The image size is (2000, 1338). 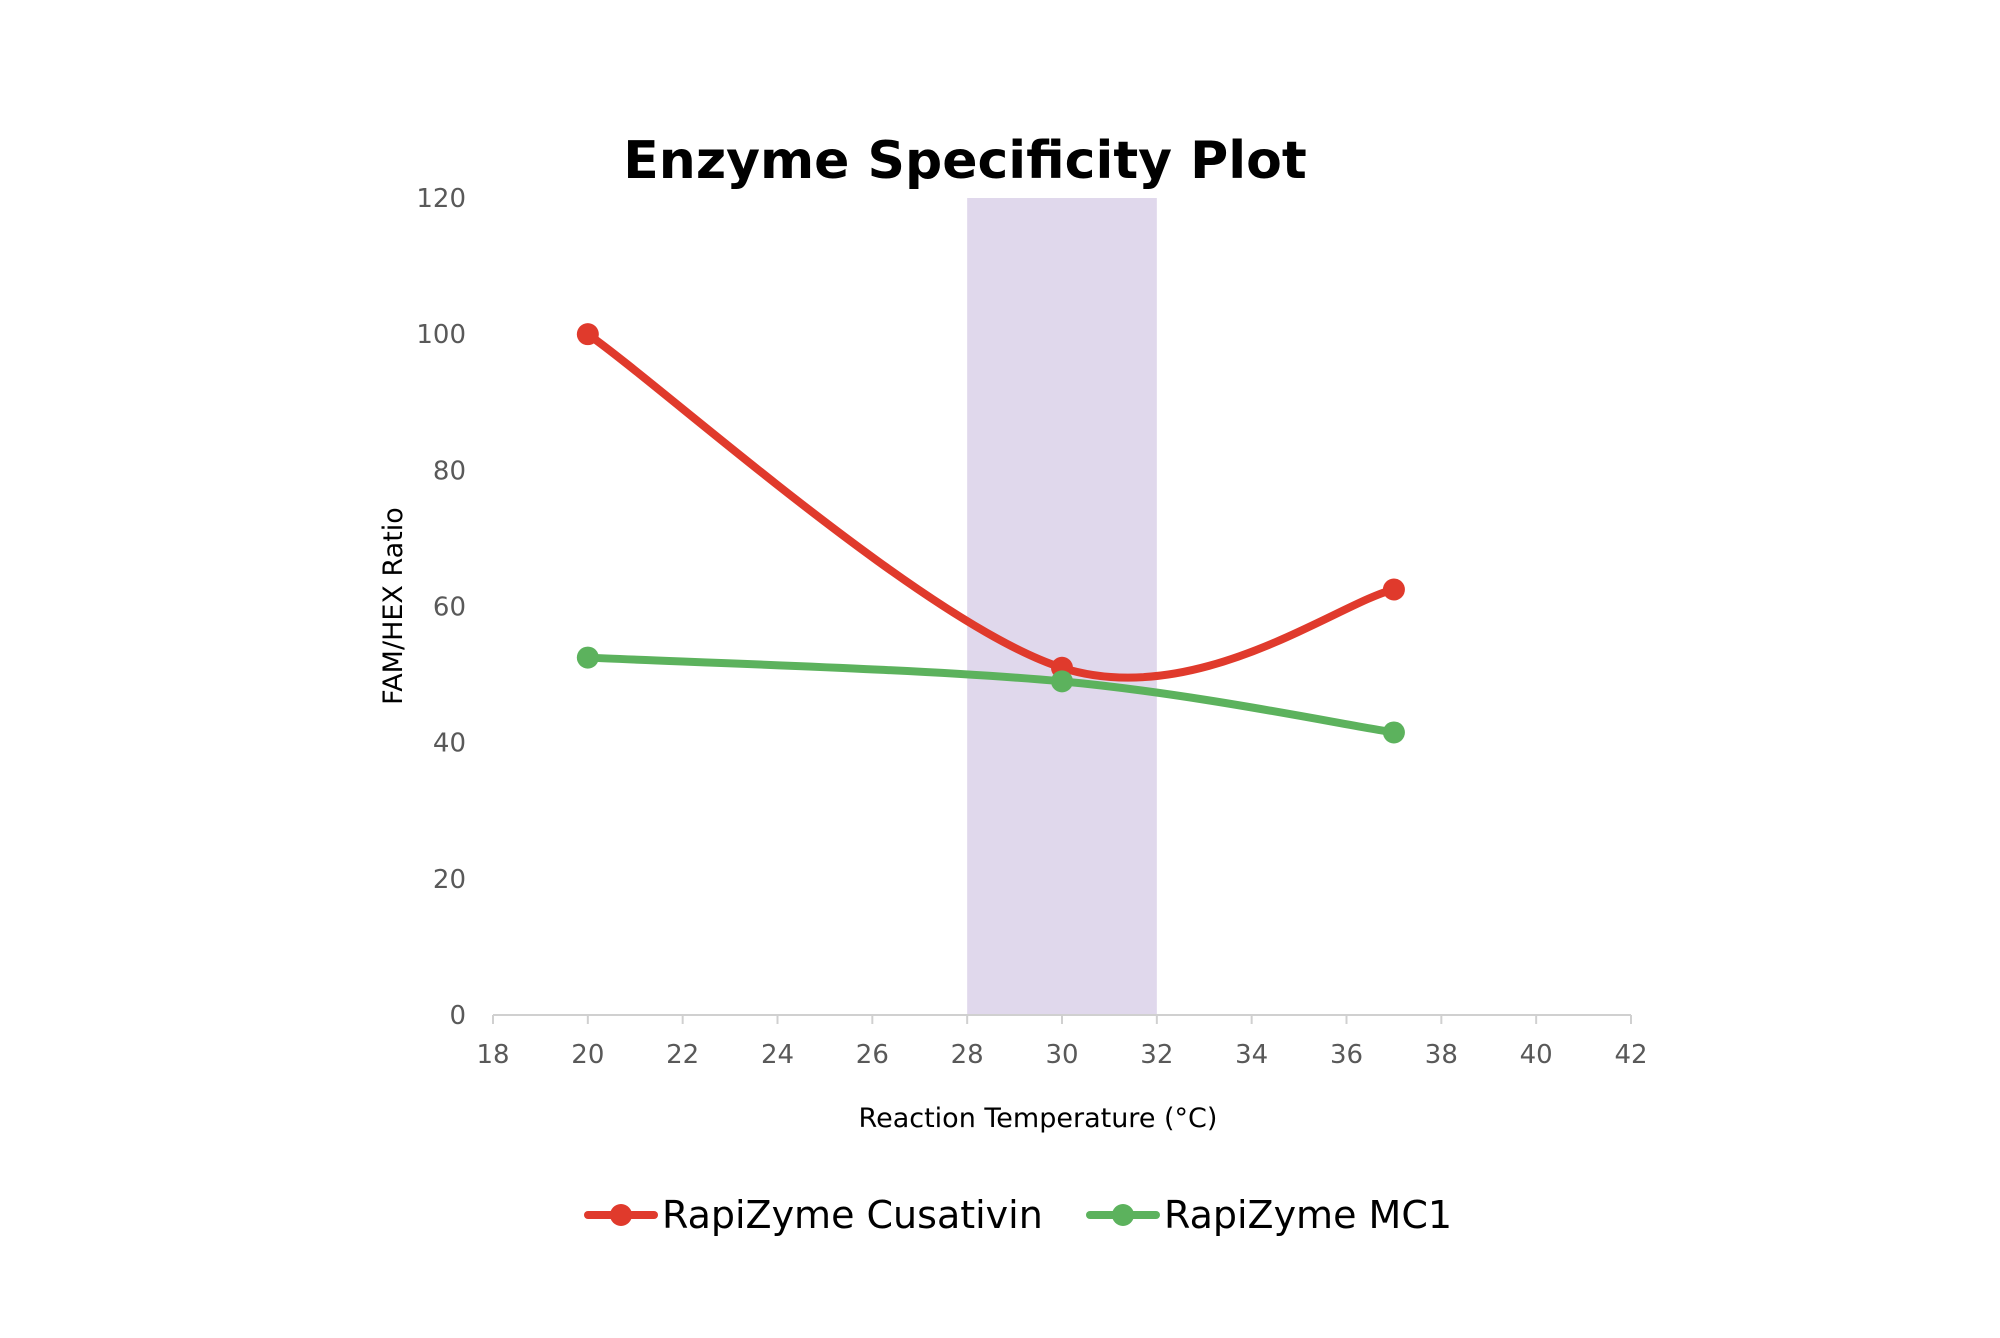 What do you see at coordinates (1441, 1055) in the screenshot?
I see `x-tick-label: 38` at bounding box center [1441, 1055].